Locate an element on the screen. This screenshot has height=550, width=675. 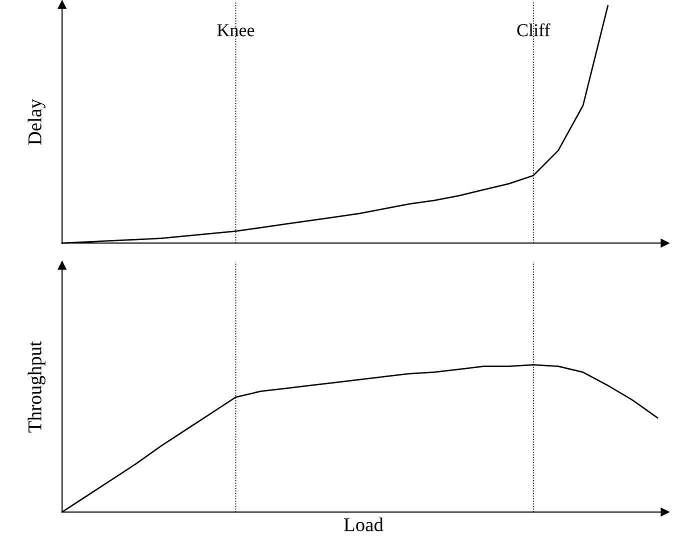
x-tick-label: Cliff is located at coordinates (533, 29).